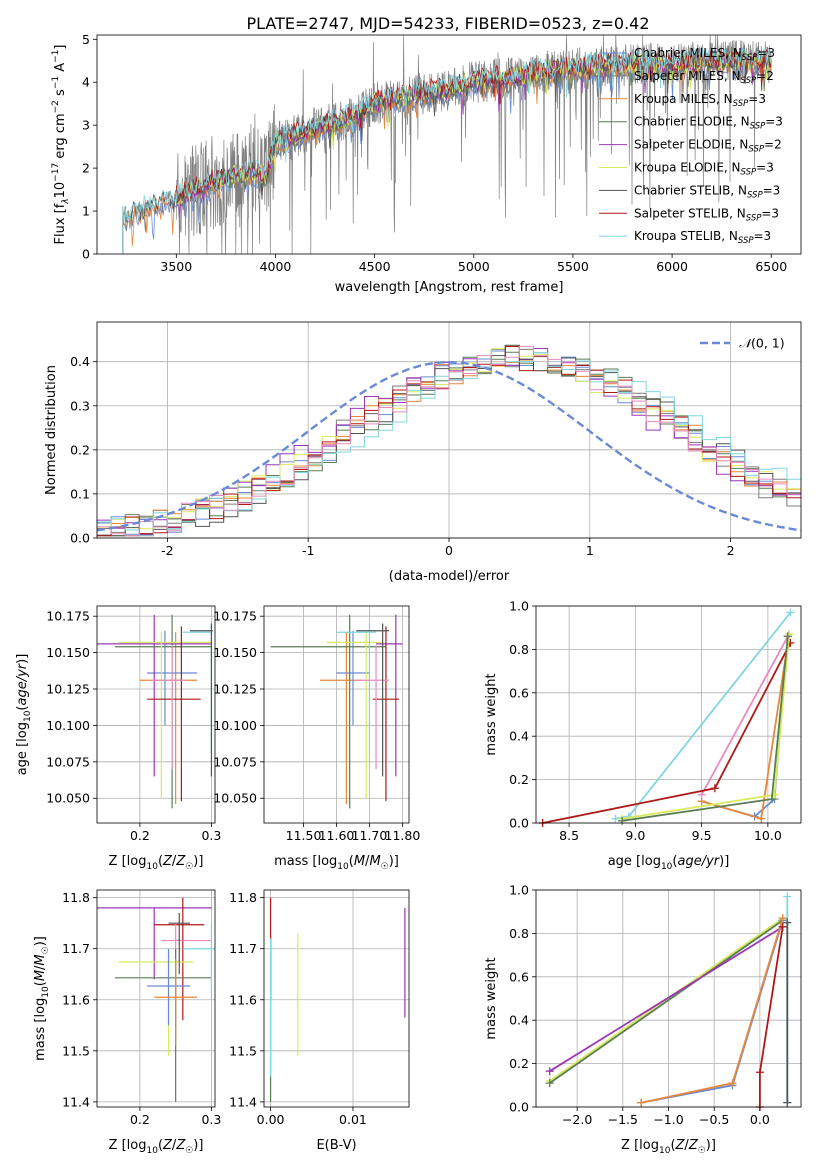 The height and width of the screenshot is (1170, 819). Describe the element at coordinates (577, 1119) in the screenshot. I see `x-tick-label: −2.0` at that location.